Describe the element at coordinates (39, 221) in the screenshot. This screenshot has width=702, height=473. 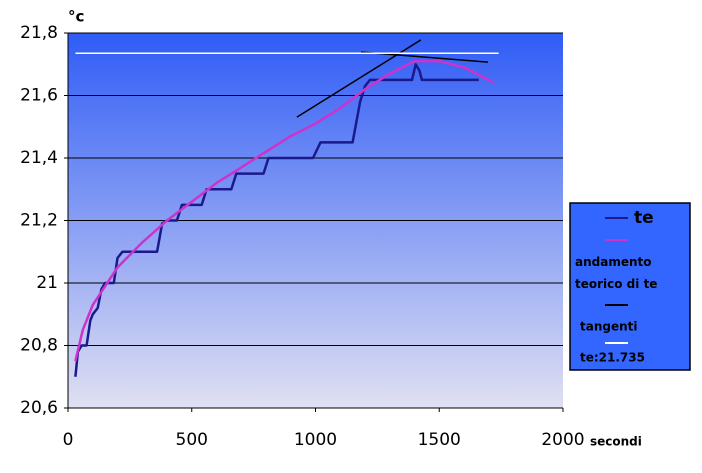
I see `y-tick-label: 21,2` at that location.